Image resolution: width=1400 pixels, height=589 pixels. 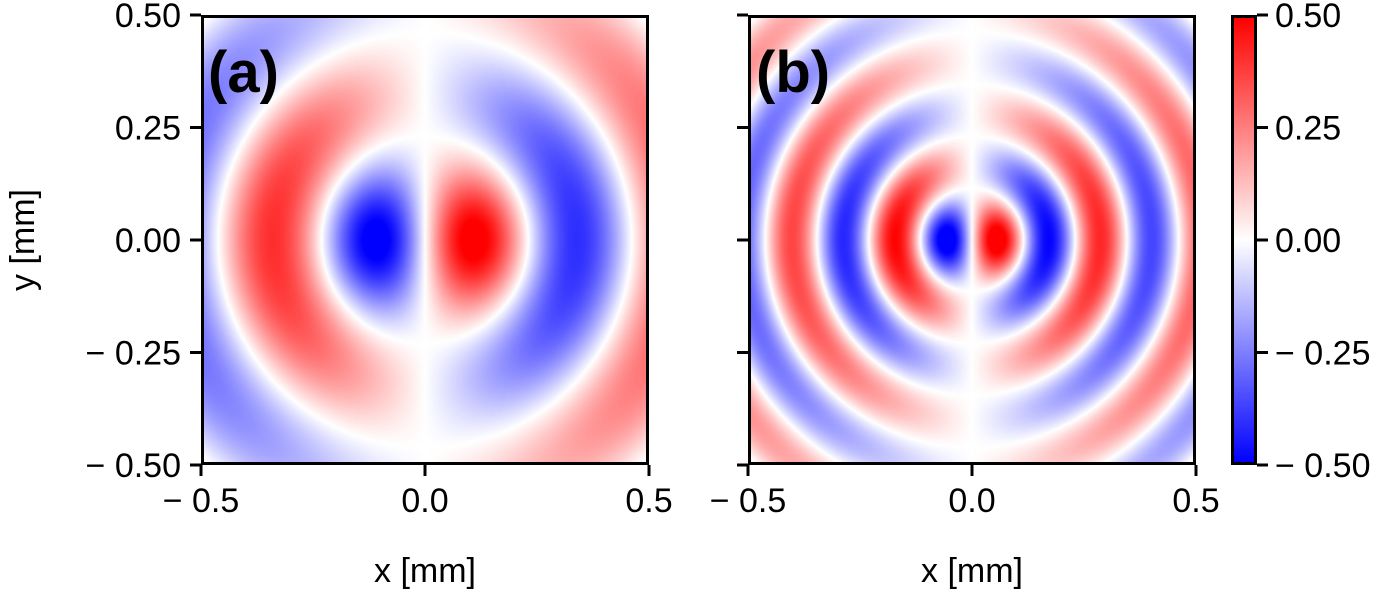 What do you see at coordinates (1308, 241) in the screenshot?
I see `colorbar-tick-label-2: 0.00` at bounding box center [1308, 241].